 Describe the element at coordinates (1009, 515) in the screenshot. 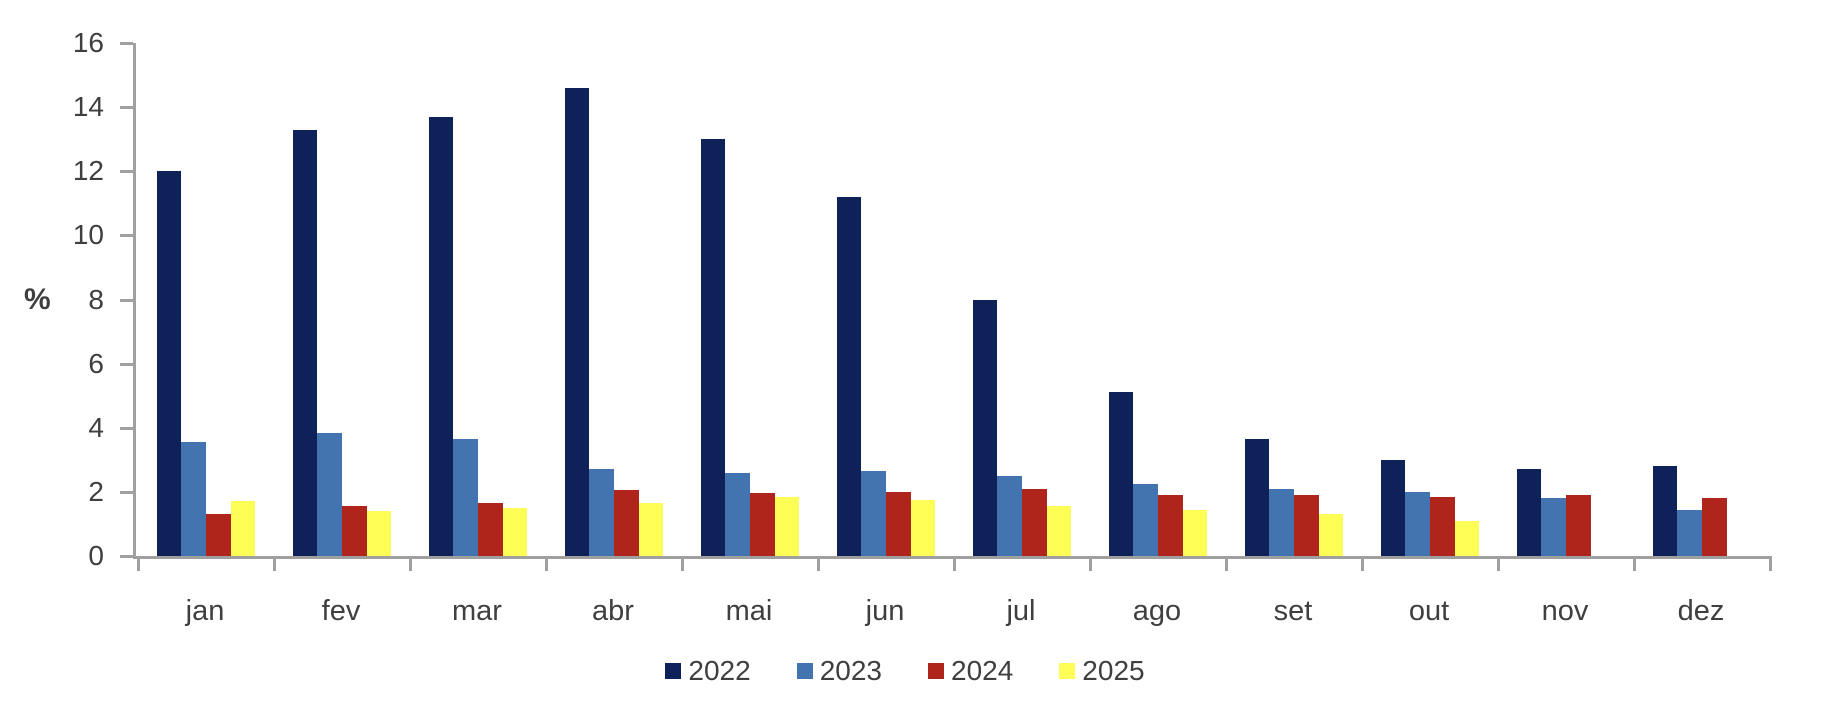

I see `bar-2023-jul` at that location.